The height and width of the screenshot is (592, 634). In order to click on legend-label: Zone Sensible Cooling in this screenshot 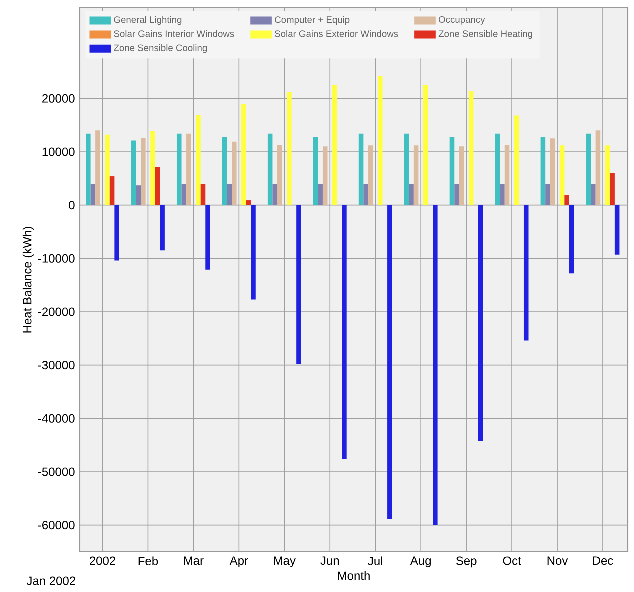, I will do `click(161, 49)`.